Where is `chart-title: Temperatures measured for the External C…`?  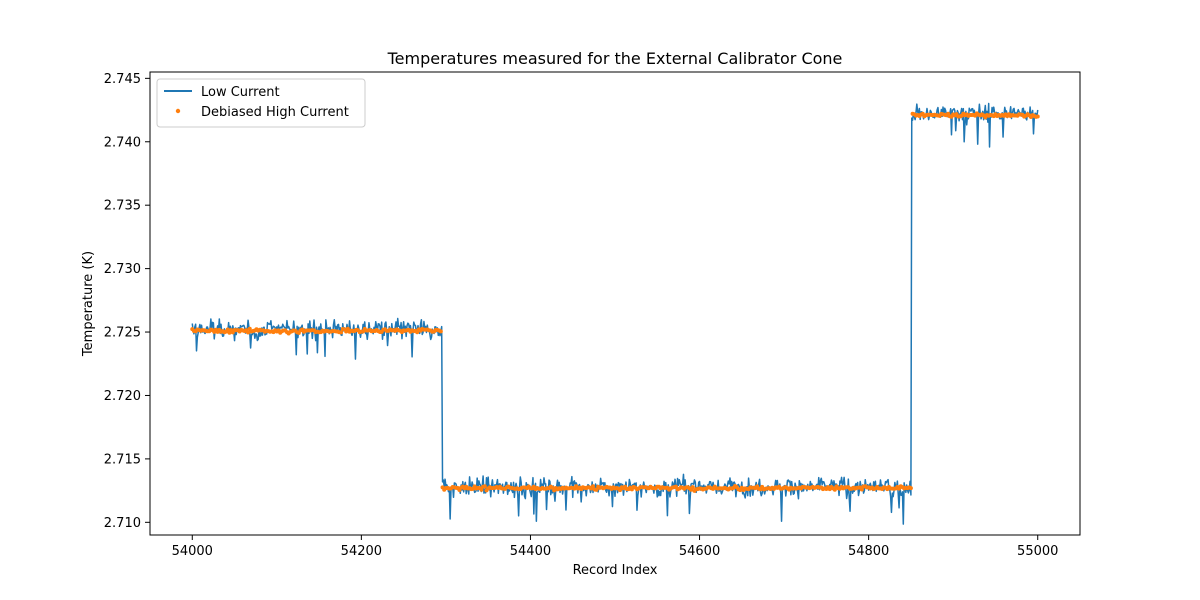
chart-title: Temperatures measured for the External C… is located at coordinates (615, 58).